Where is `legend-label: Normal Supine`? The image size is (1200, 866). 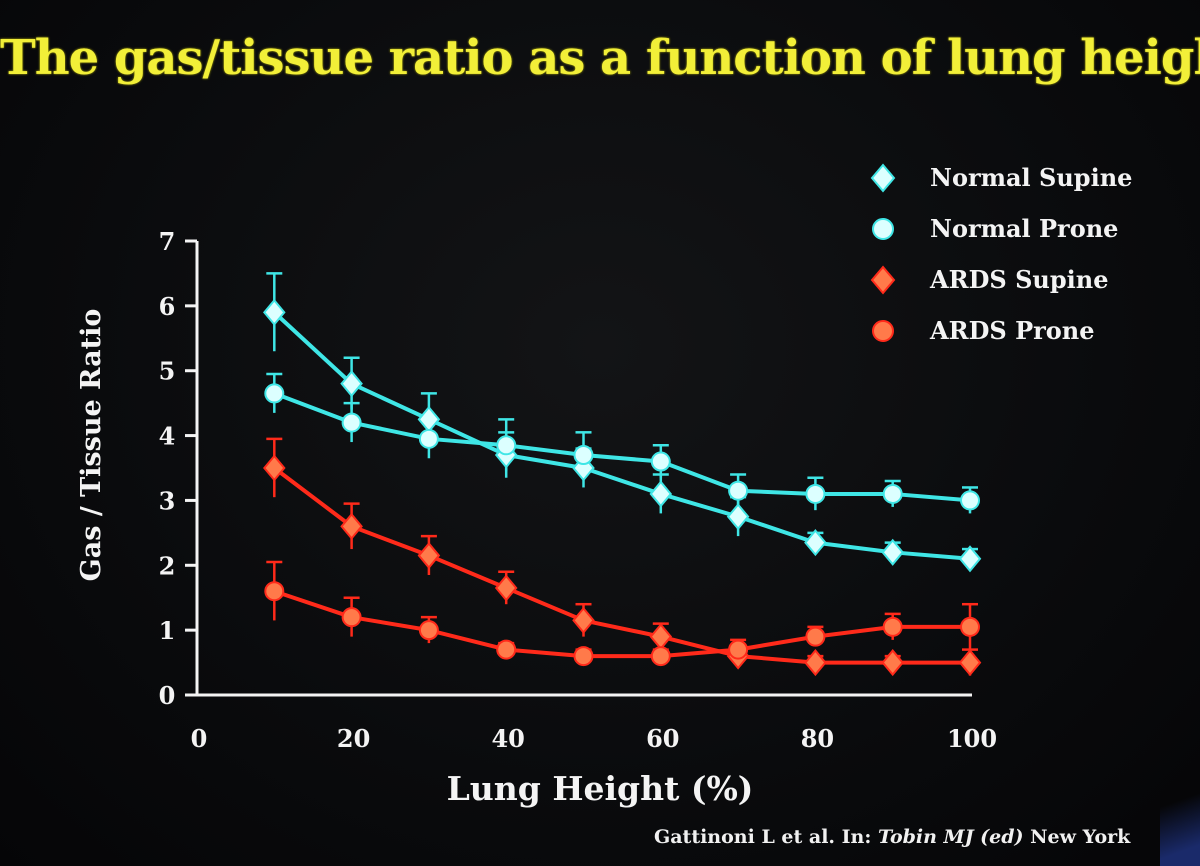
legend-label: Normal Supine is located at coordinates (1031, 177).